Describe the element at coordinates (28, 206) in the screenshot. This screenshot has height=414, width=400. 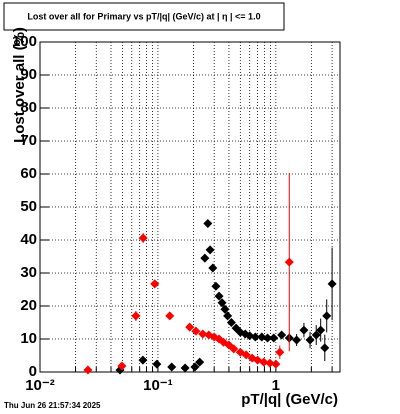
I see `y-tick-label: 50` at that location.